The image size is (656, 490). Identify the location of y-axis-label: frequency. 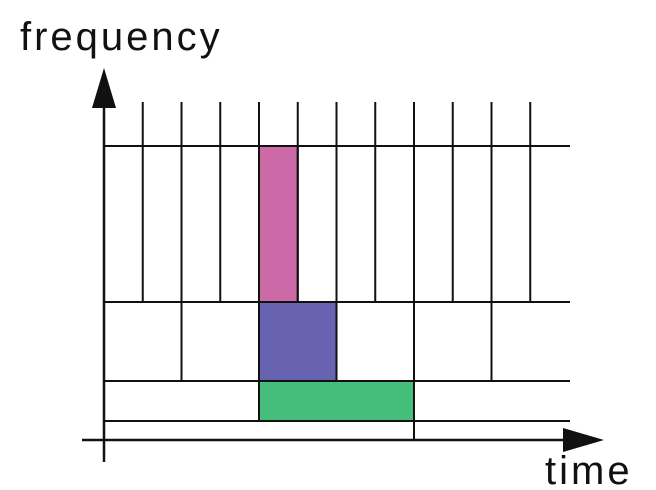
(121, 37).